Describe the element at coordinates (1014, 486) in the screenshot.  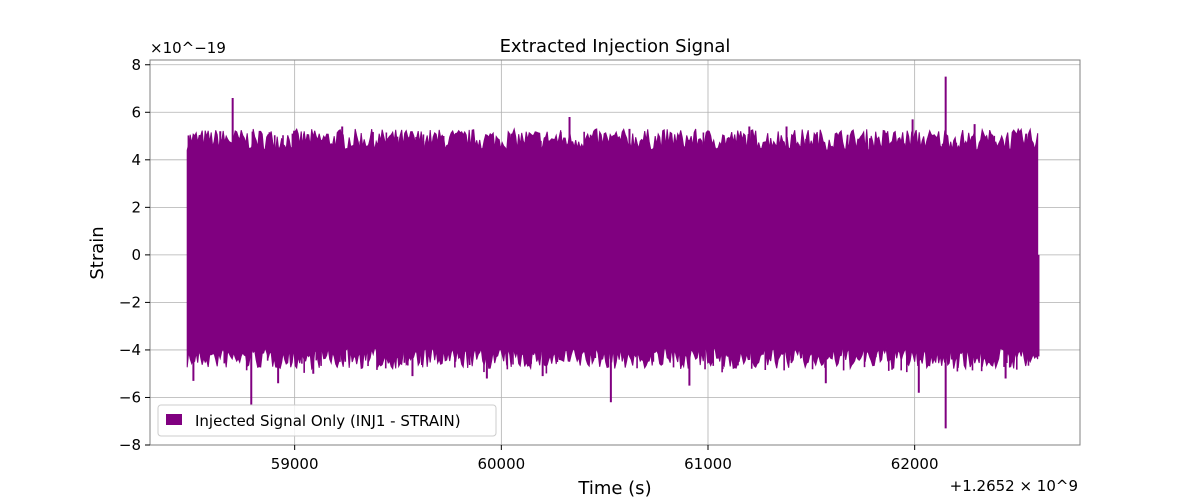
I see `x-offset-label: +1.2652 × 10^9` at that location.